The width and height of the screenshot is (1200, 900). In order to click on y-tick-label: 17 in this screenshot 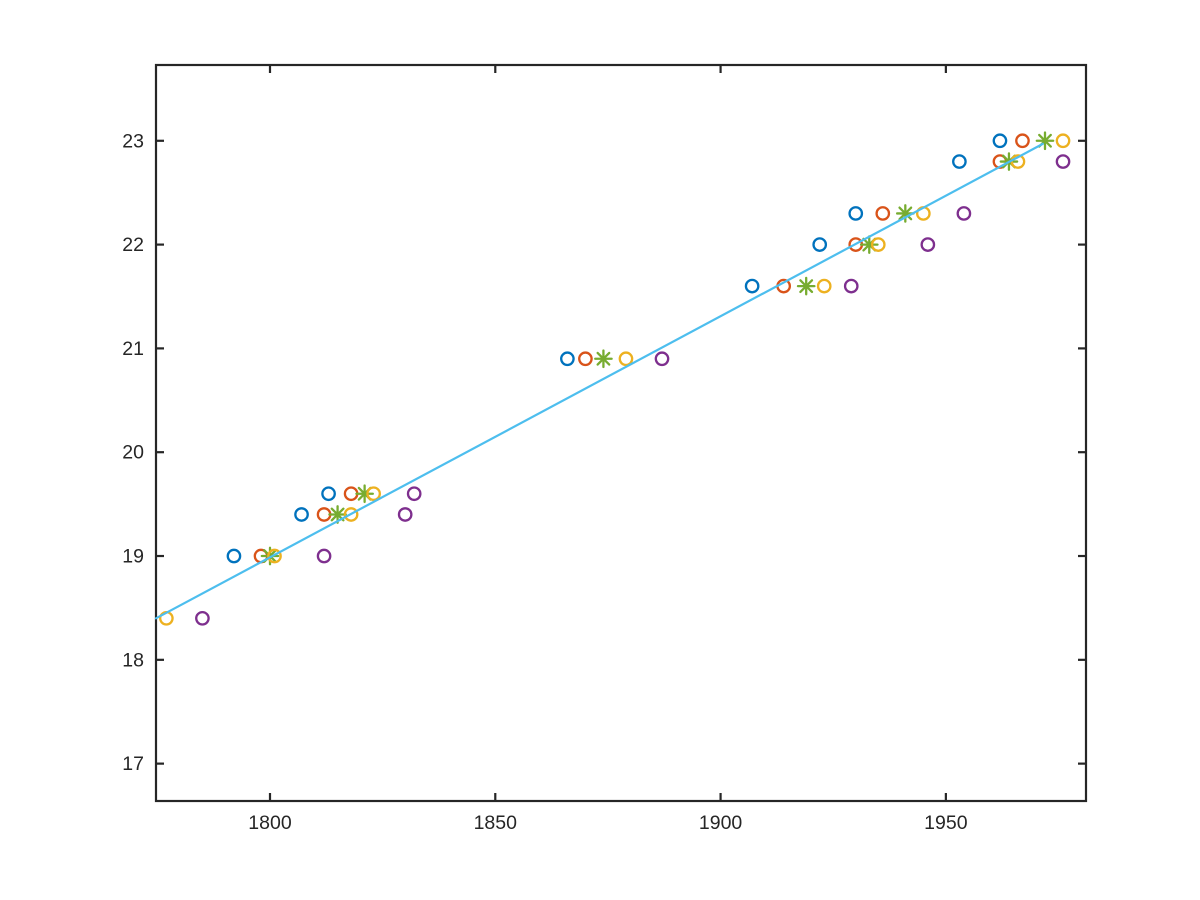, I will do `click(133, 764)`.